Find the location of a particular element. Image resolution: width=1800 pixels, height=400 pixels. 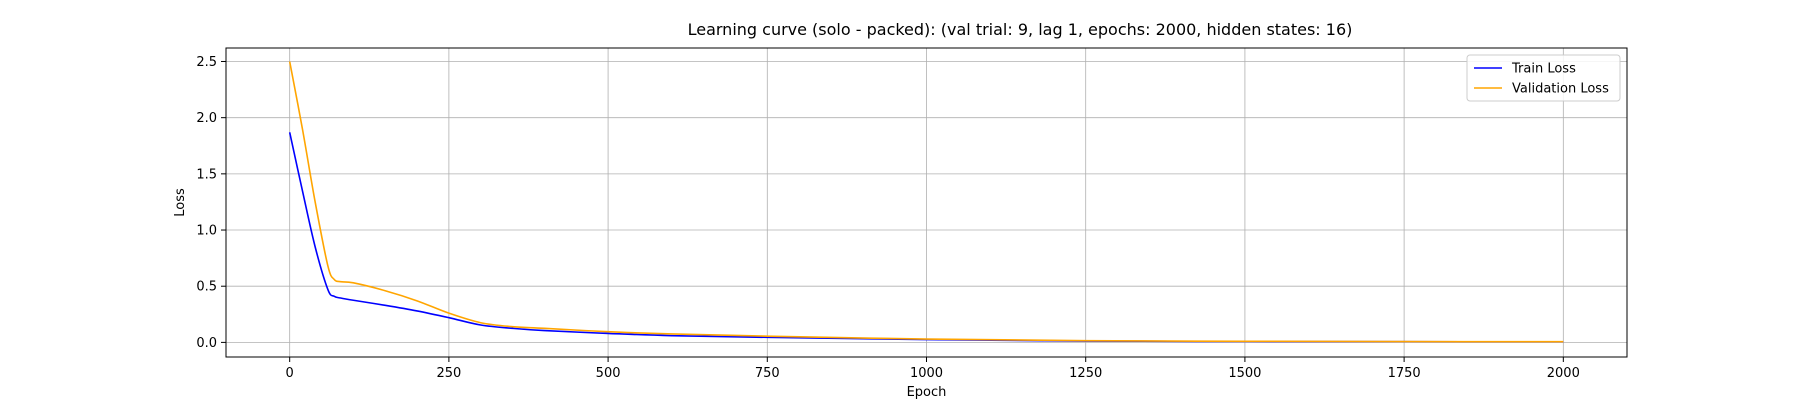

y-tick-label: 1.5 is located at coordinates (206, 174).